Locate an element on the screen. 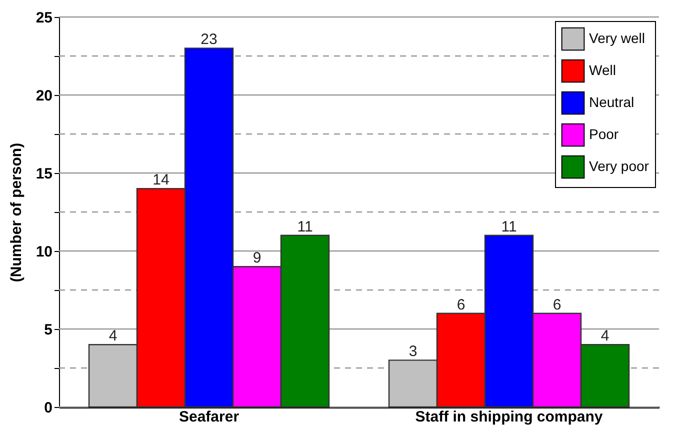  y-tick-label: 25 is located at coordinates (44, 18).